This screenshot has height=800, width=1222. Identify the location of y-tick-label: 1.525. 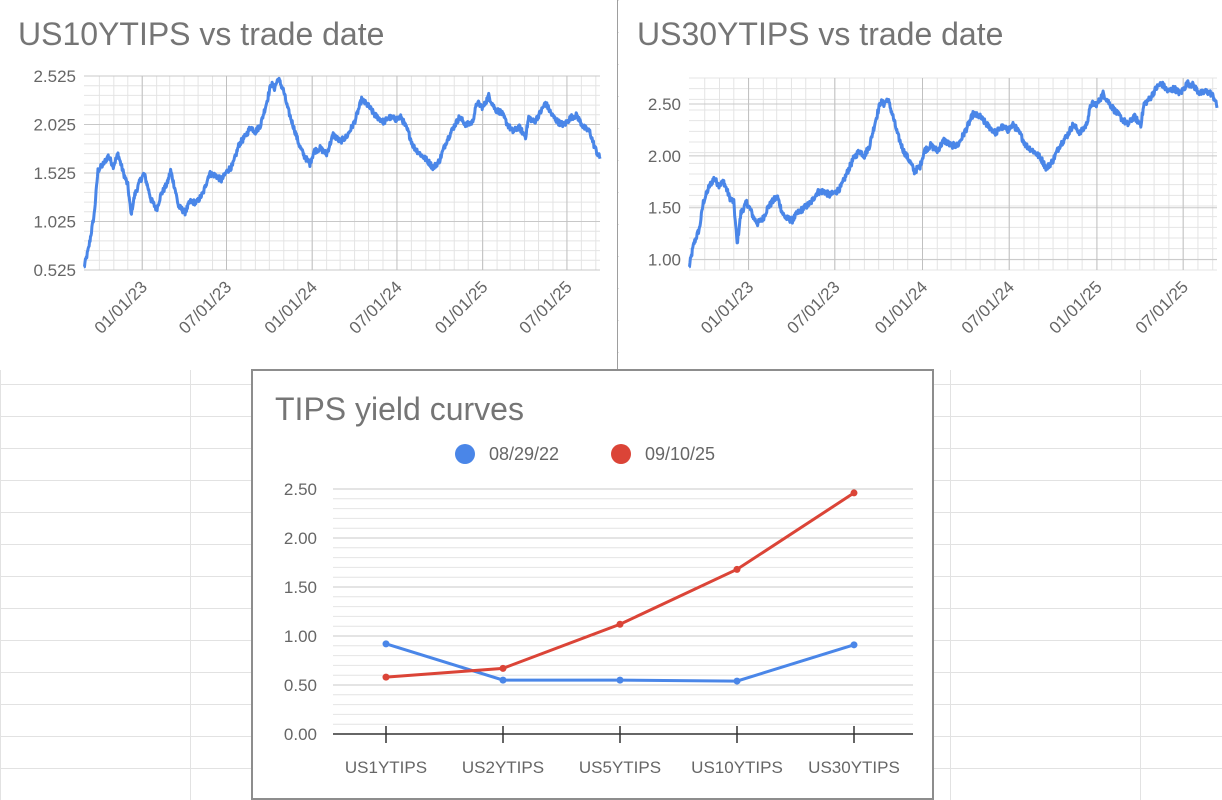
(54, 173).